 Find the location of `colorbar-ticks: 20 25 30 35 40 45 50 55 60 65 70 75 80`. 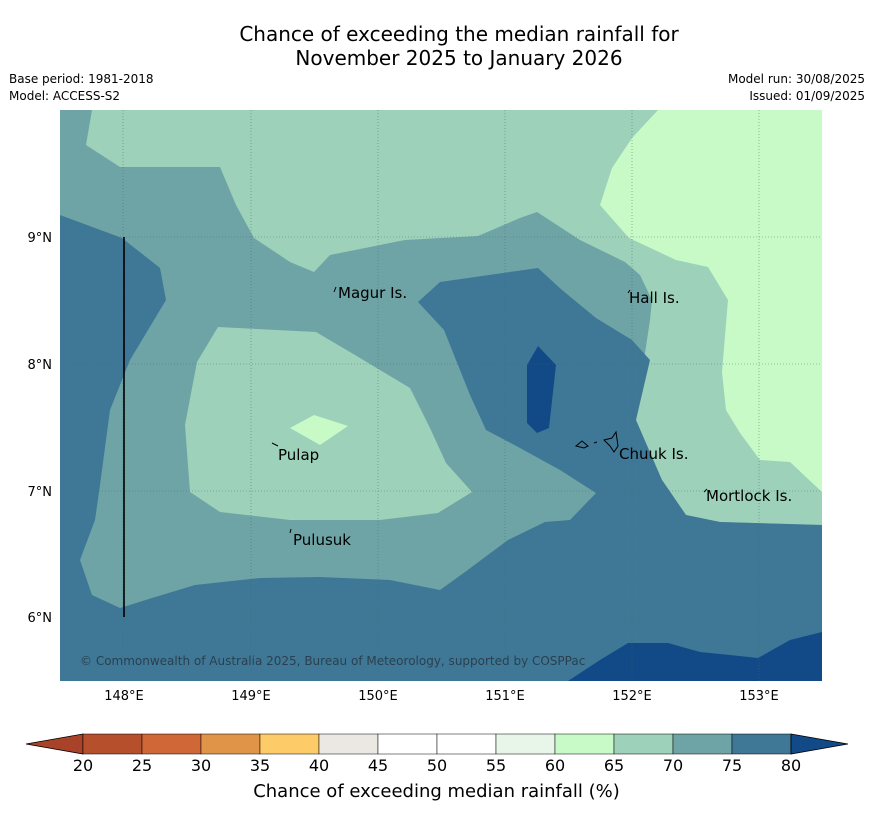

colorbar-ticks: 20 25 30 35 40 45 50 55 60 65 70 75 80 is located at coordinates (436, 766).